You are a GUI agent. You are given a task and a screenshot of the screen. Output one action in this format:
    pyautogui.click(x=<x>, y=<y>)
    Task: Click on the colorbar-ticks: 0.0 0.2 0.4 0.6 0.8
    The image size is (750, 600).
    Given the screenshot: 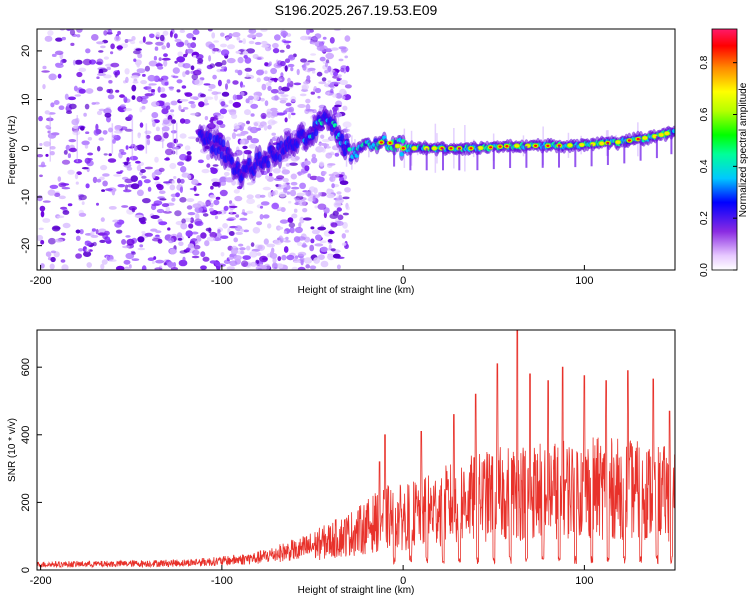 What is the action you would take?
    pyautogui.click(x=718, y=166)
    